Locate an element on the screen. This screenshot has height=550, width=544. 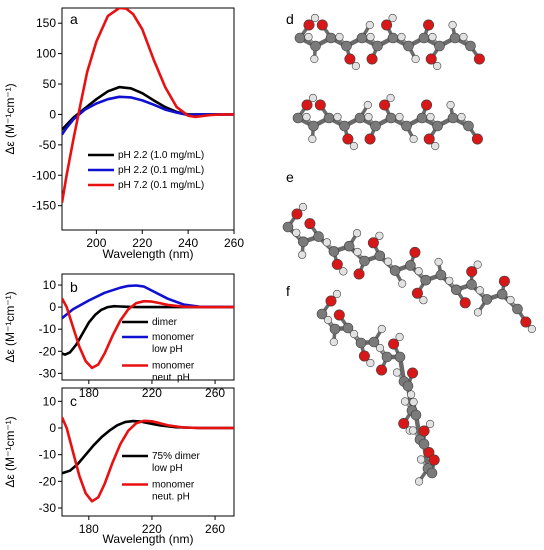
panel-label: c is located at coordinates (73, 401).